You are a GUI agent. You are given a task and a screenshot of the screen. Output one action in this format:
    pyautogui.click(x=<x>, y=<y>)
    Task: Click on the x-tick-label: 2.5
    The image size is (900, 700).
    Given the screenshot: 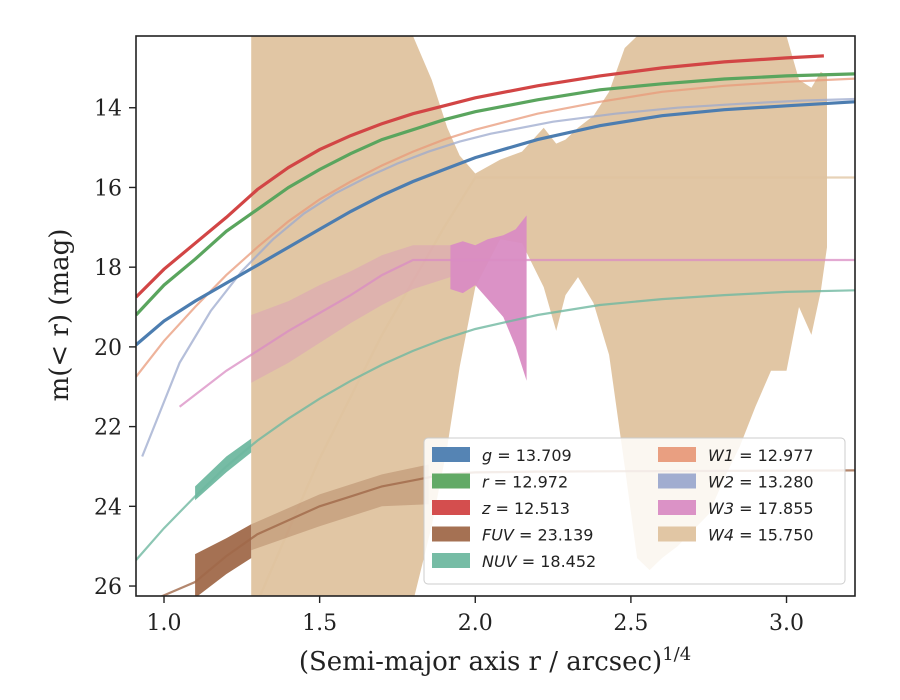 What is the action you would take?
    pyautogui.click(x=630, y=623)
    